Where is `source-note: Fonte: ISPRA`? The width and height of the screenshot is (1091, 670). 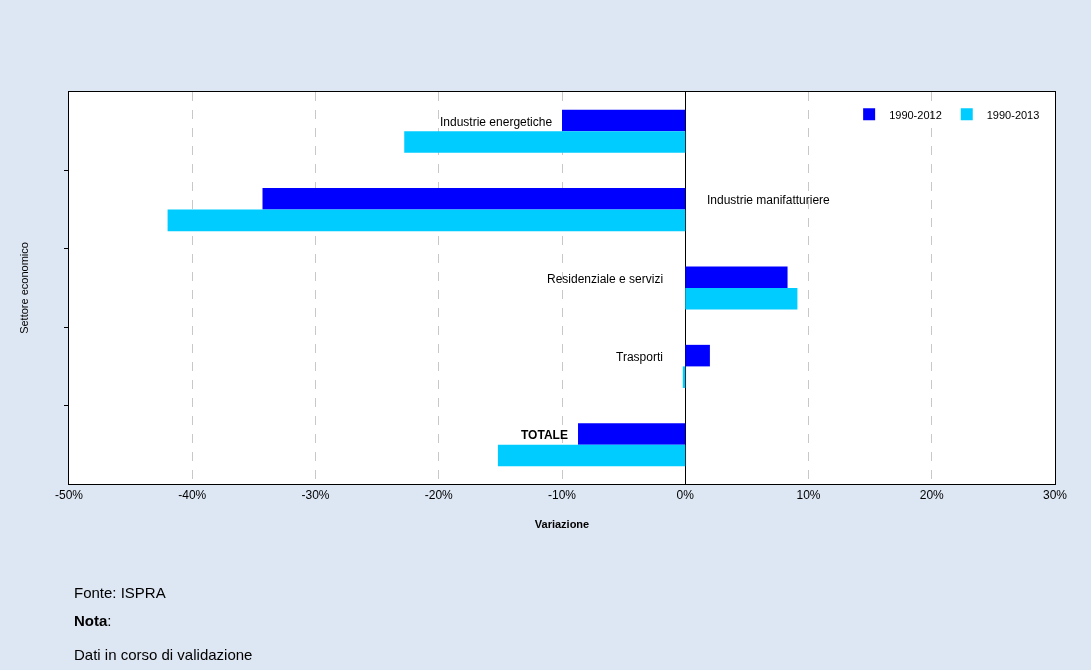
source-note: Fonte: ISPRA is located at coordinates (120, 592).